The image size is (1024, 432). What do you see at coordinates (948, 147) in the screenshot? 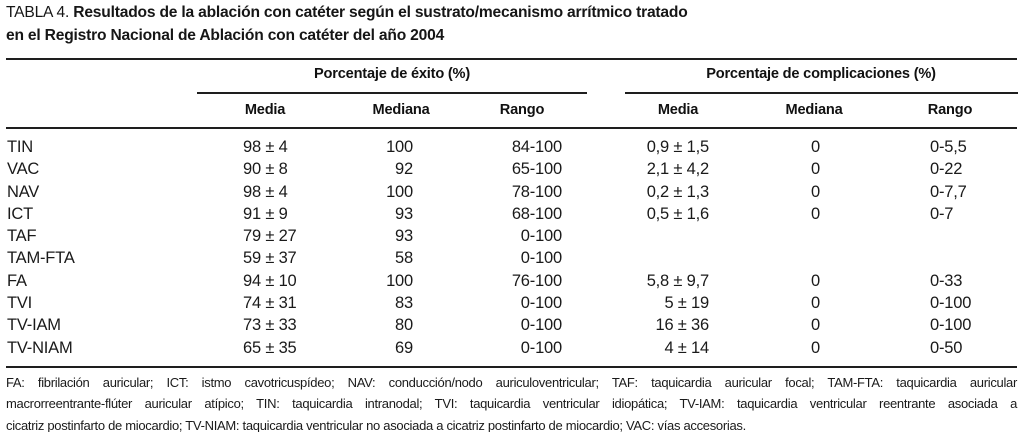
I see `cell-comp-rango: 0-5,5` at bounding box center [948, 147].